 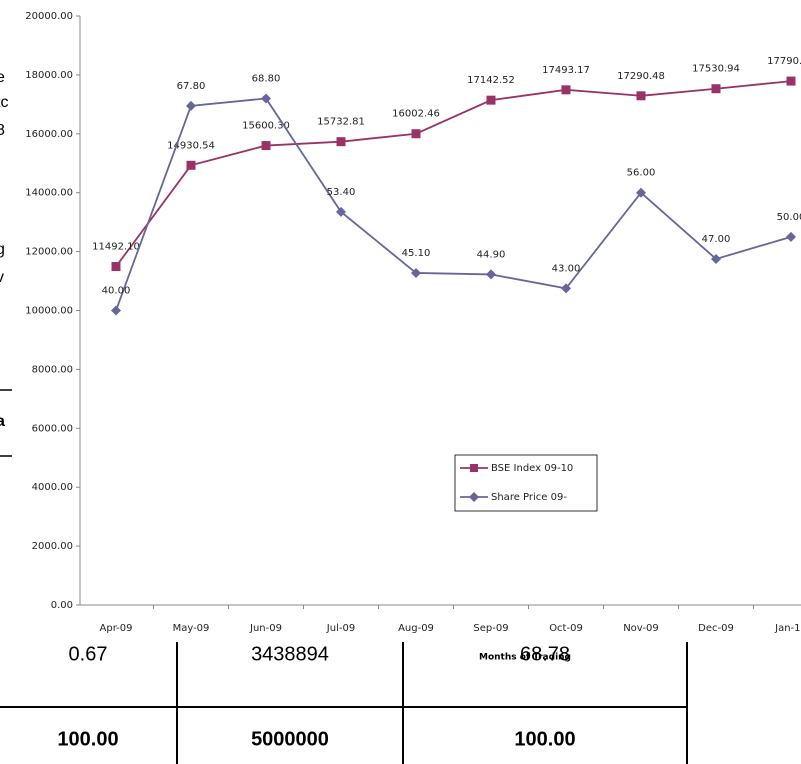 What do you see at coordinates (566, 268) in the screenshot?
I see `data-label: 43.00` at bounding box center [566, 268].